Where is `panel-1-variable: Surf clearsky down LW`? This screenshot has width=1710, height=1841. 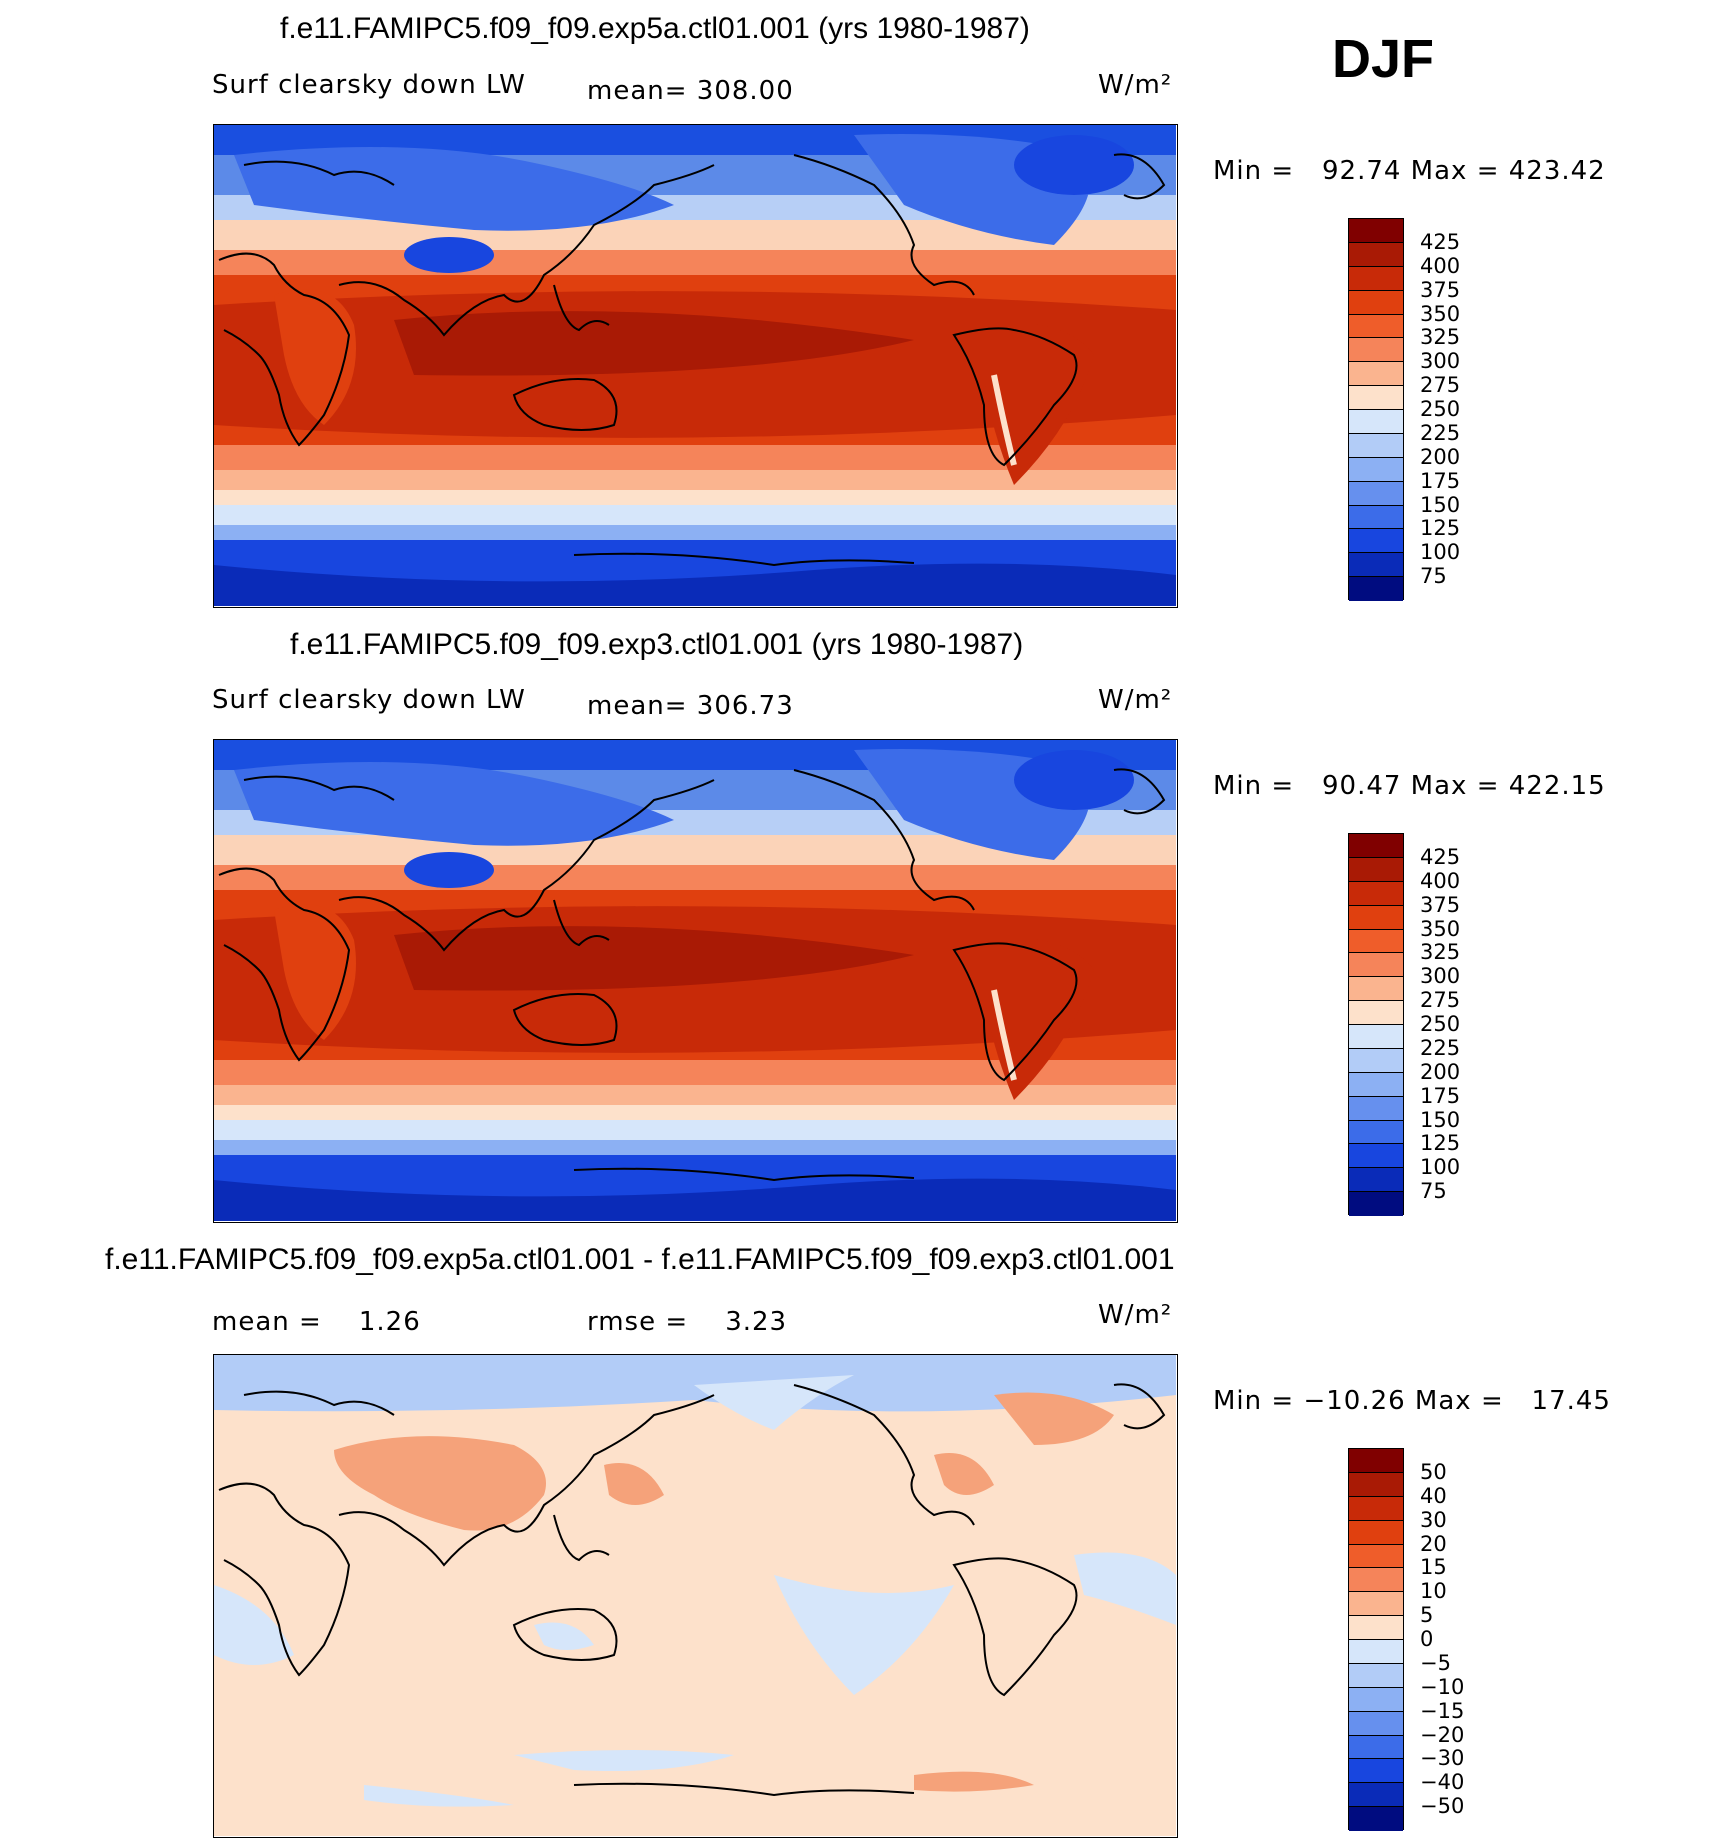 panel-1-variable: Surf clearsky down LW is located at coordinates (369, 85).